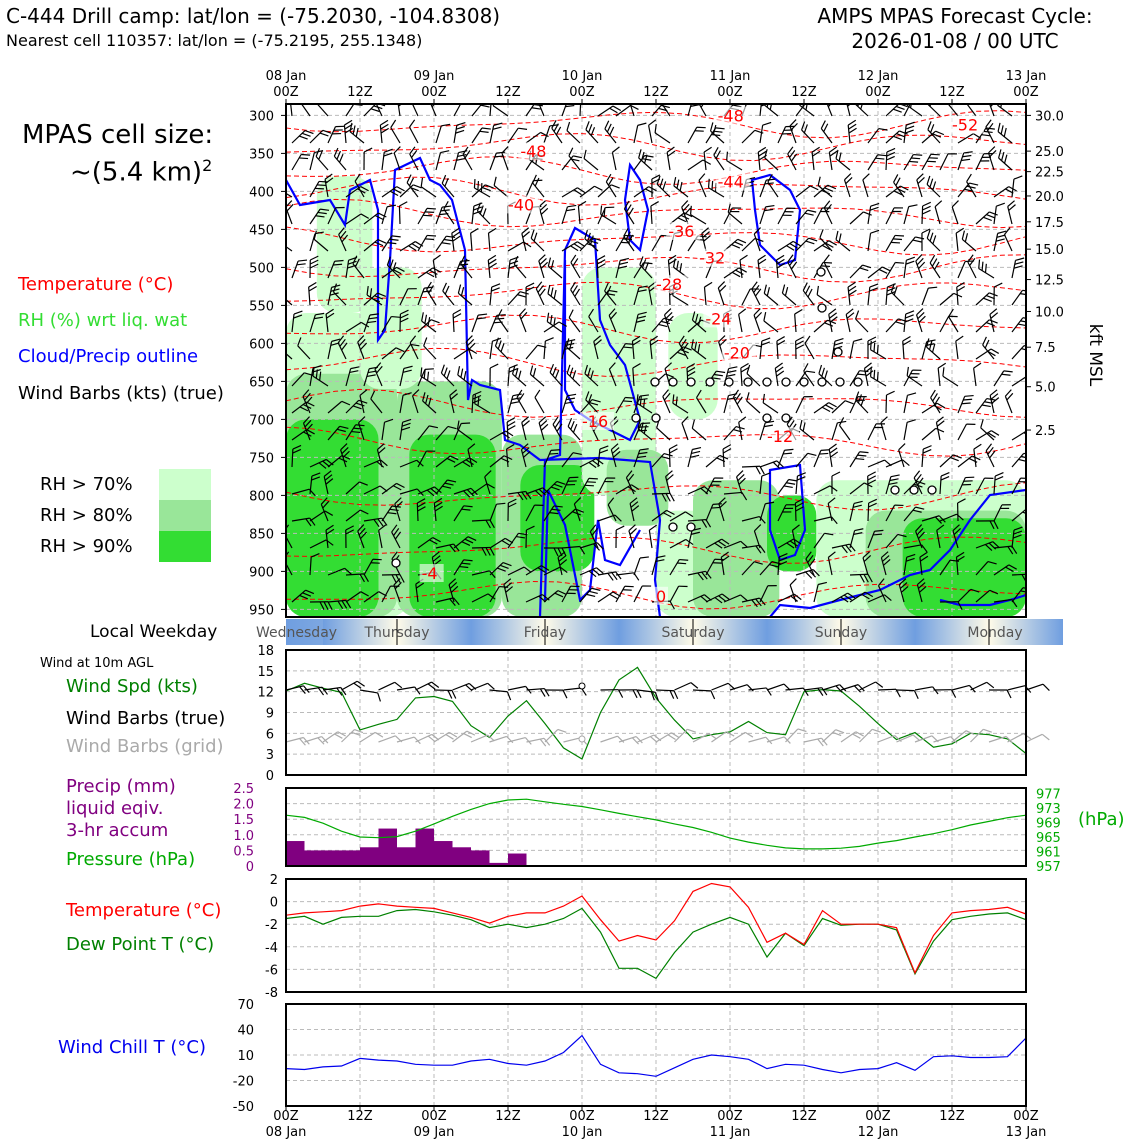 This screenshot has width=1140, height=1140. What do you see at coordinates (821, 272) in the screenshot?
I see `calm-wind-circle` at bounding box center [821, 272].